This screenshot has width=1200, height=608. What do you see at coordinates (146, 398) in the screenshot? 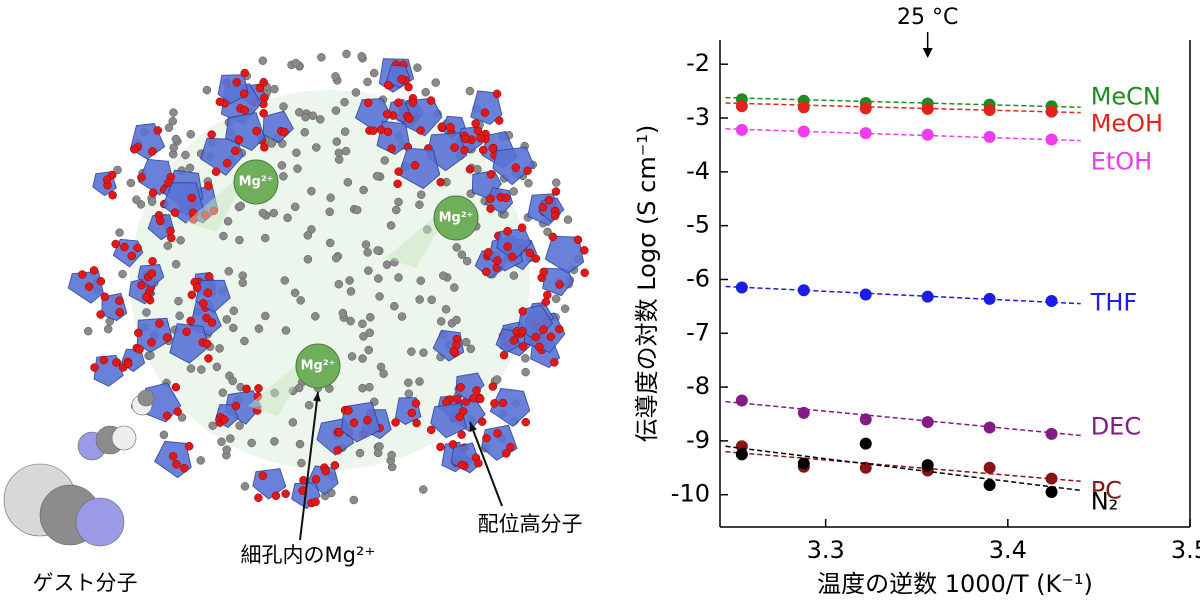
I see `guest-atom` at bounding box center [146, 398].